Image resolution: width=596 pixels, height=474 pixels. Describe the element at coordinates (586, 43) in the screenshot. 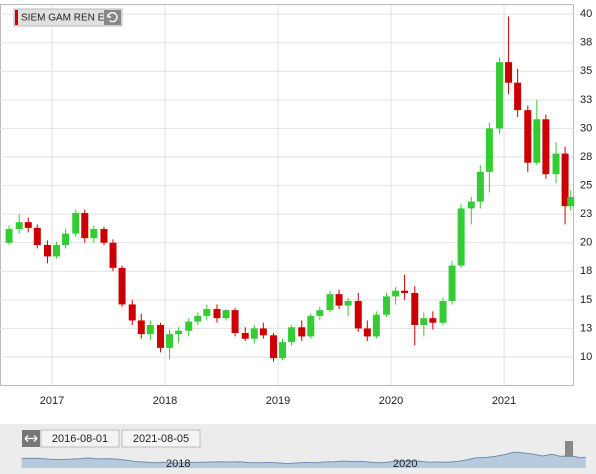

I see `y-tick-label: 38` at that location.